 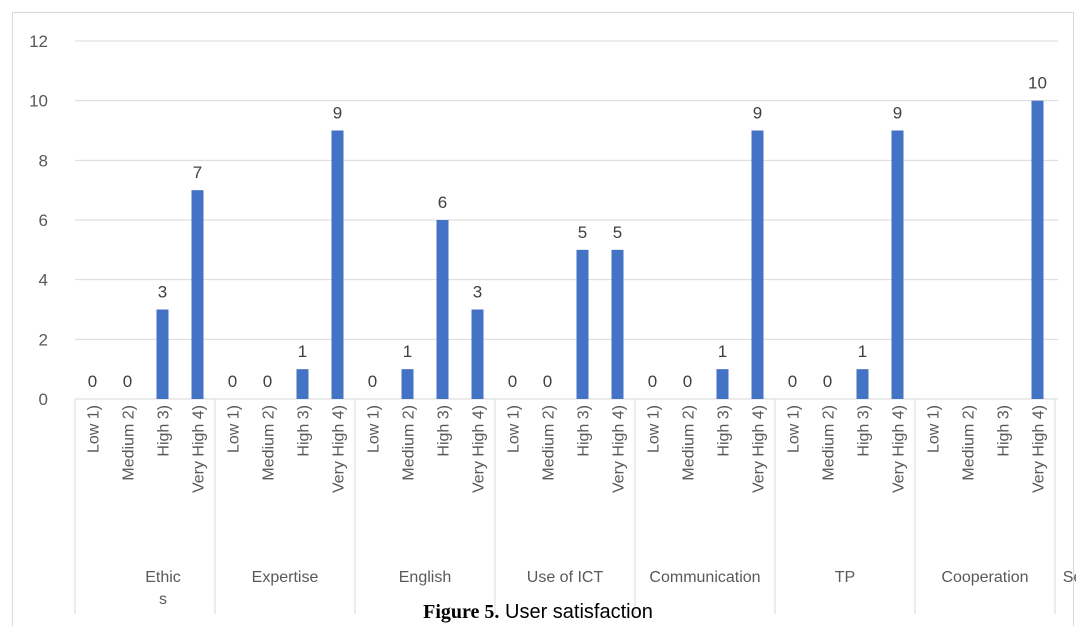 What do you see at coordinates (43, 399) in the screenshot?
I see `y-tick-label: 0` at bounding box center [43, 399].